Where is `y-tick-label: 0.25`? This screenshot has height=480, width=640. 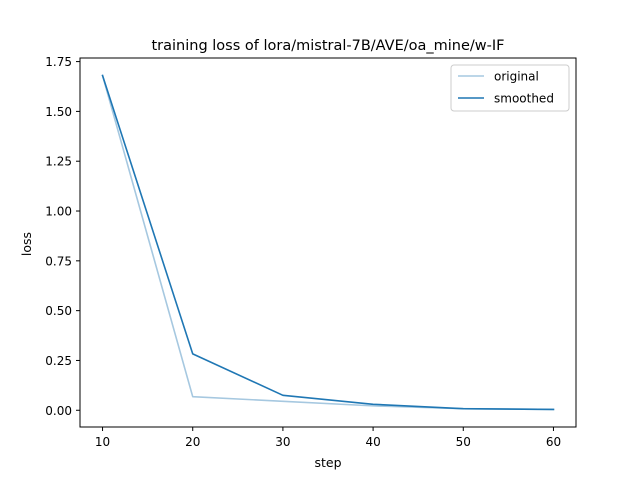 y-tick-label: 0.25 is located at coordinates (58, 361).